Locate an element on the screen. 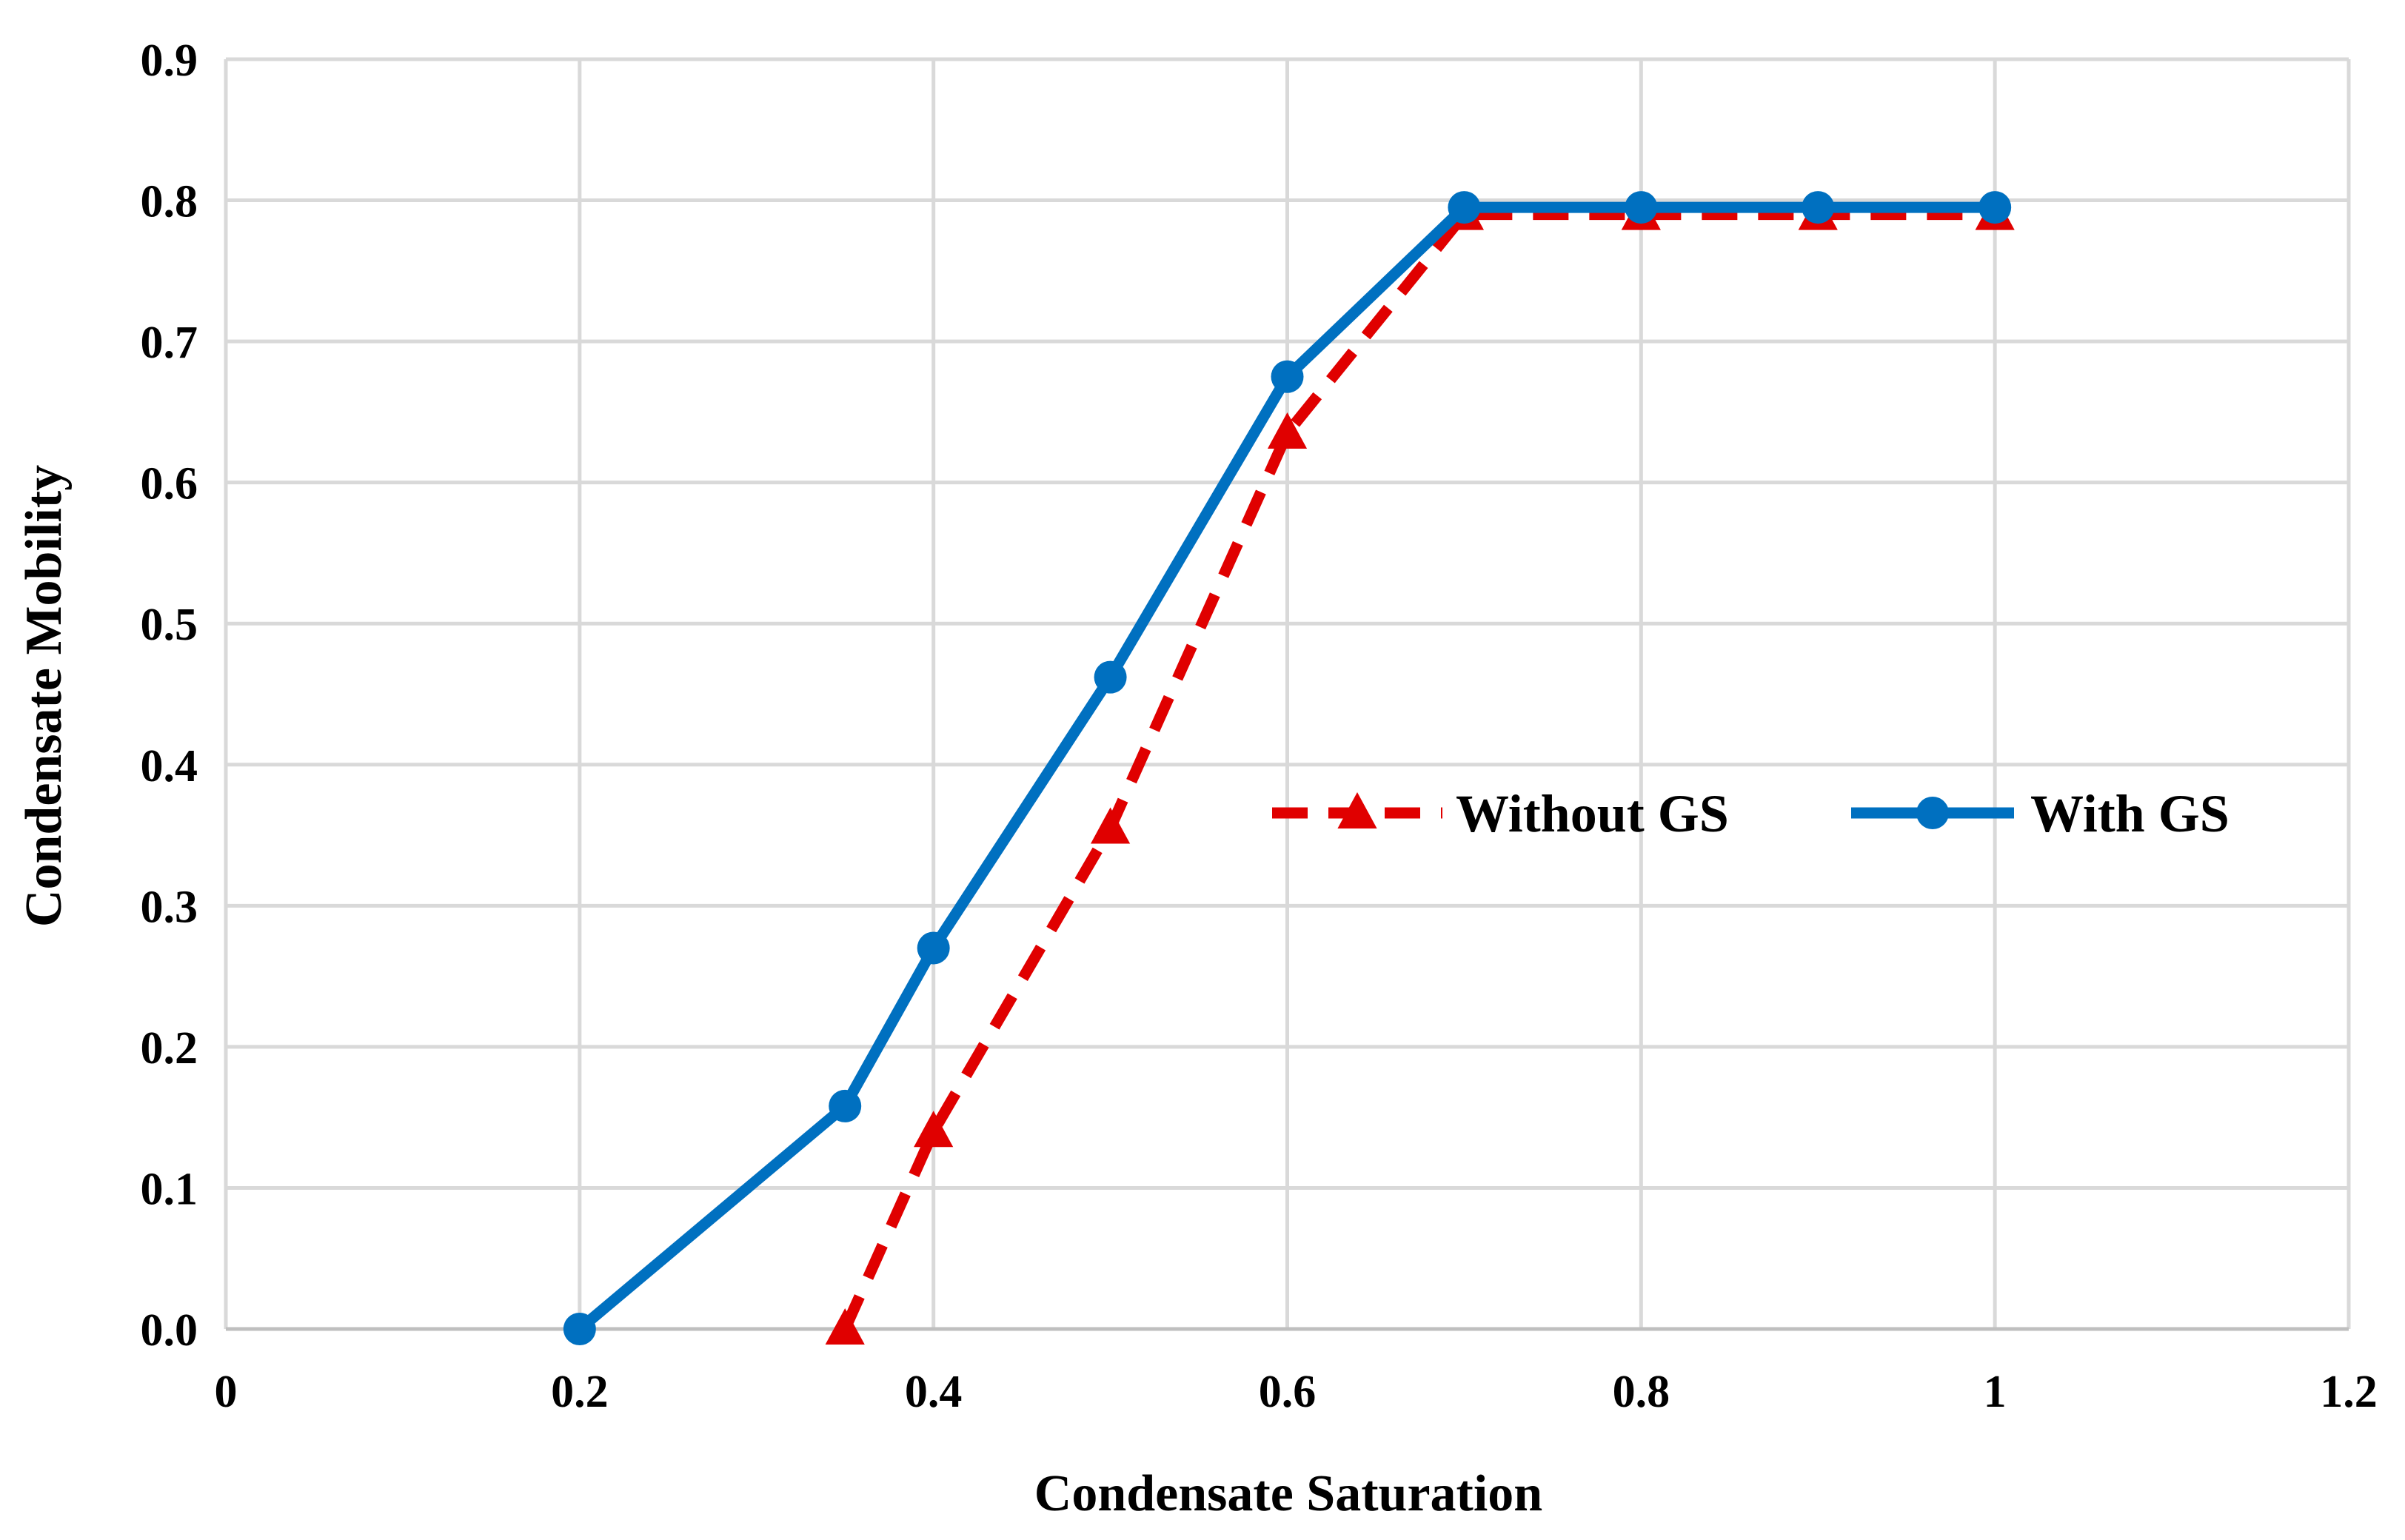 Image resolution: width=2405 pixels, height=1540 pixels. legend-entry: Without GS is located at coordinates (1501, 813).